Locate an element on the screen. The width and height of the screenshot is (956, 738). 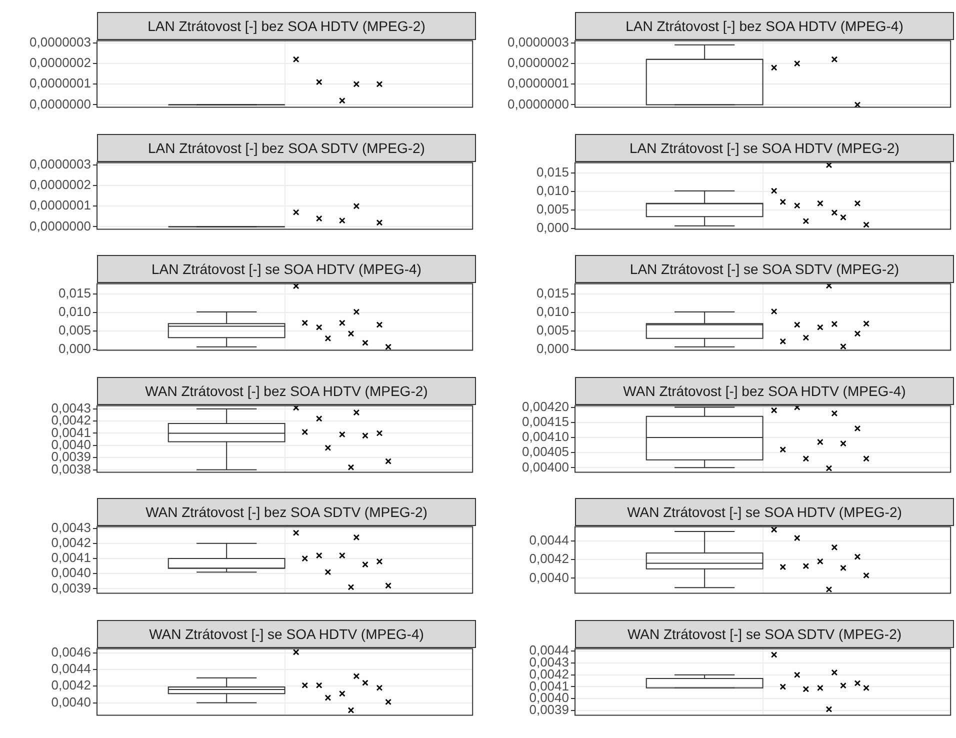
chart-title: LAN Ztrátovost [-] bez SOA SDTV (MPEG-2) is located at coordinates (286, 148).